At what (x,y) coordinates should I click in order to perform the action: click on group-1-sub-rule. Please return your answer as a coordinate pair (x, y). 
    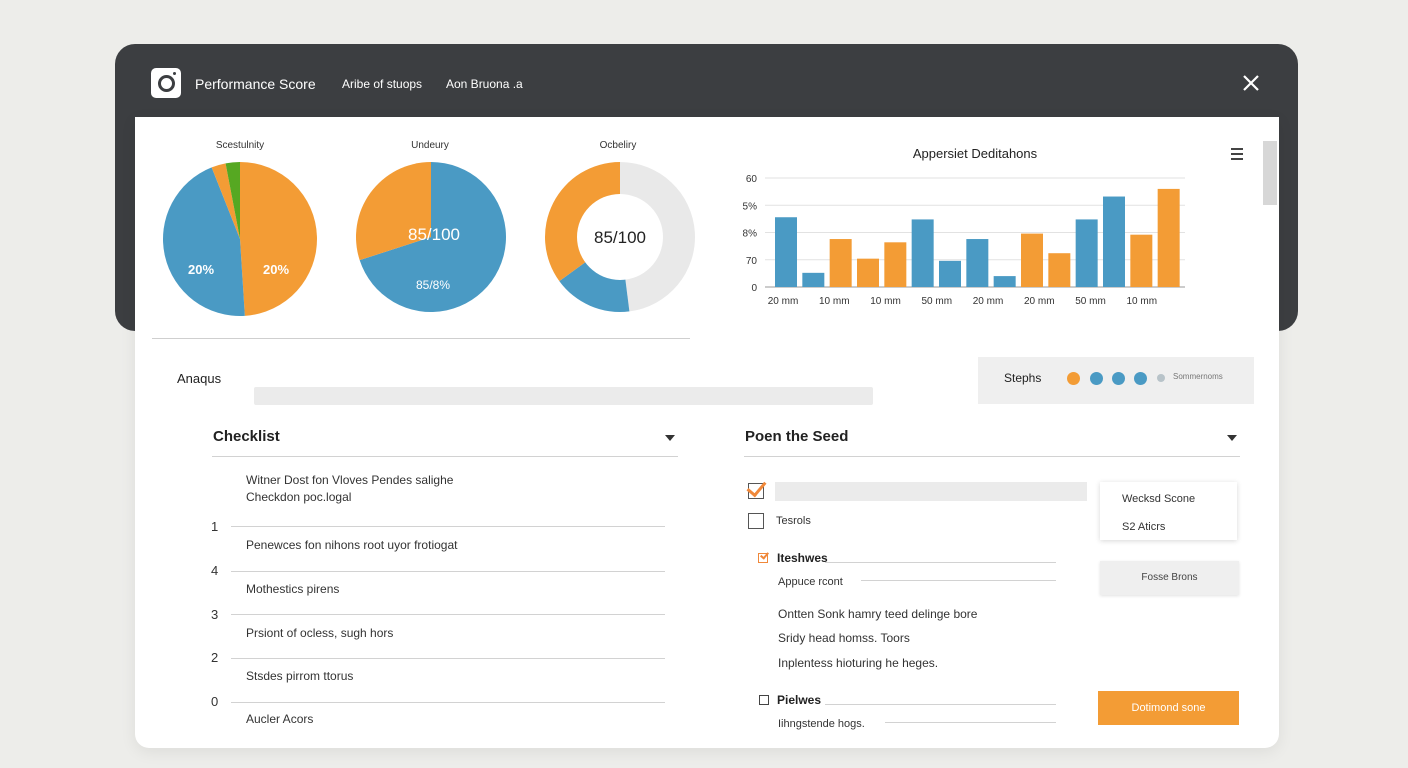
    Looking at the image, I should click on (958, 580).